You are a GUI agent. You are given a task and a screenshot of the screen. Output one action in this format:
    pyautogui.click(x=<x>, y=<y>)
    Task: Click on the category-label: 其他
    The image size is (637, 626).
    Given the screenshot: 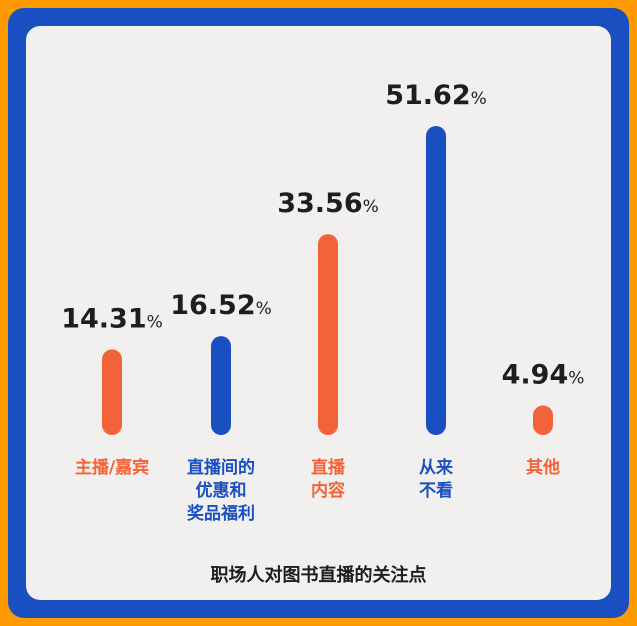 What is the action you would take?
    pyautogui.click(x=543, y=467)
    